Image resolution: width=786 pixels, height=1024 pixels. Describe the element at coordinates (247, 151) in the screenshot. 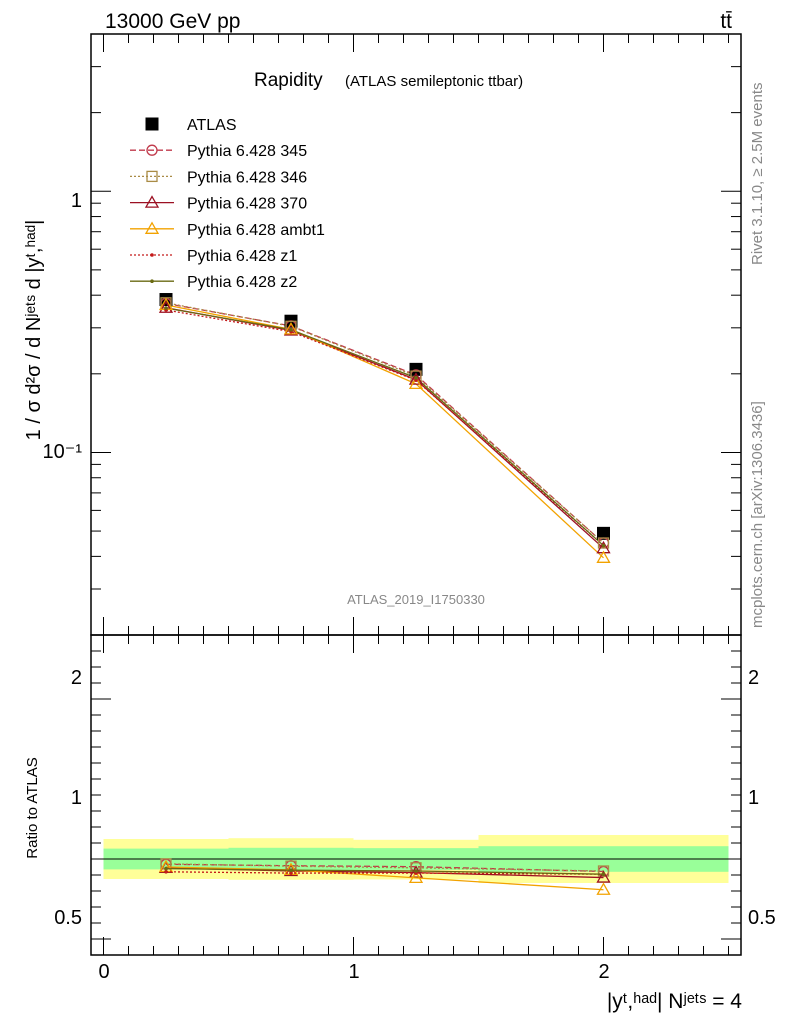

I see `legend-entry: Pythia 6.428 345` at that location.